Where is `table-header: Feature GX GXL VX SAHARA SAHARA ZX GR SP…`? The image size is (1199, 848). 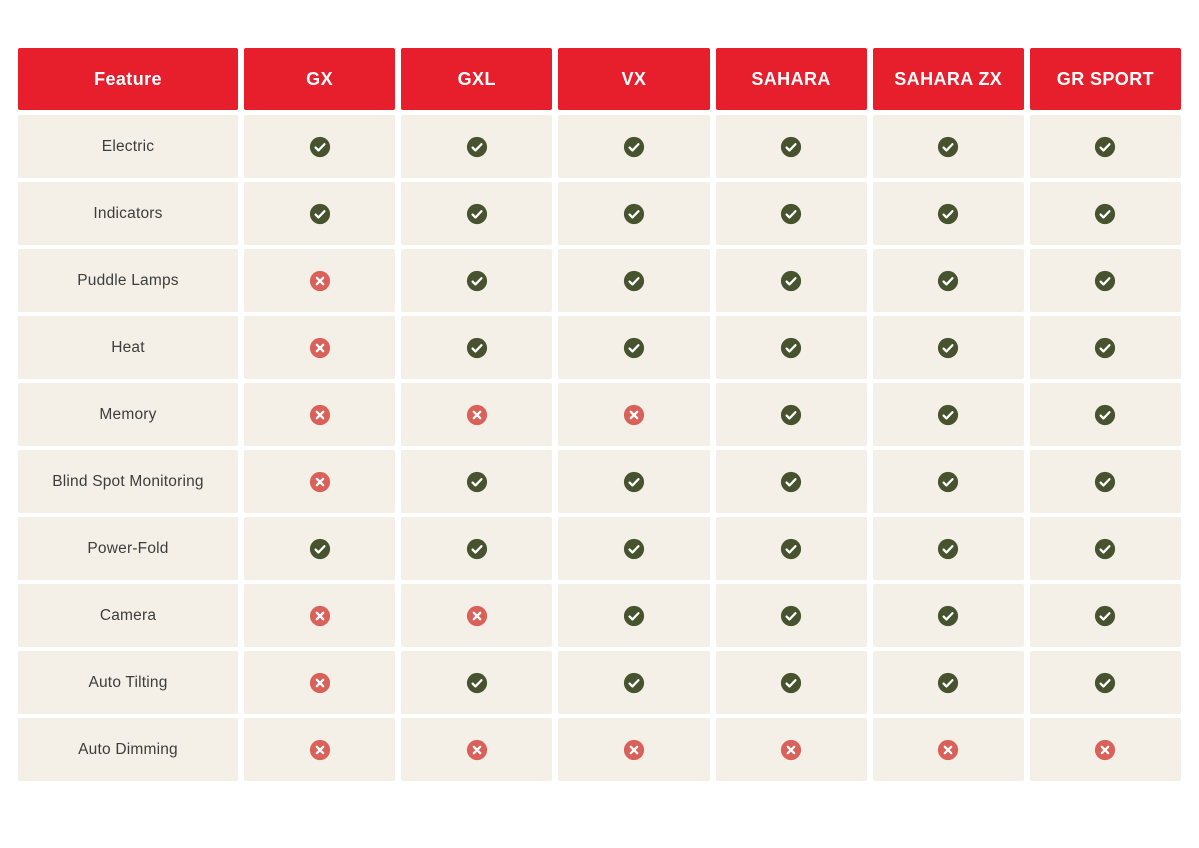
table-header: Feature GX GXL VX SAHARA SAHARA ZX GR SP… is located at coordinates (599, 79).